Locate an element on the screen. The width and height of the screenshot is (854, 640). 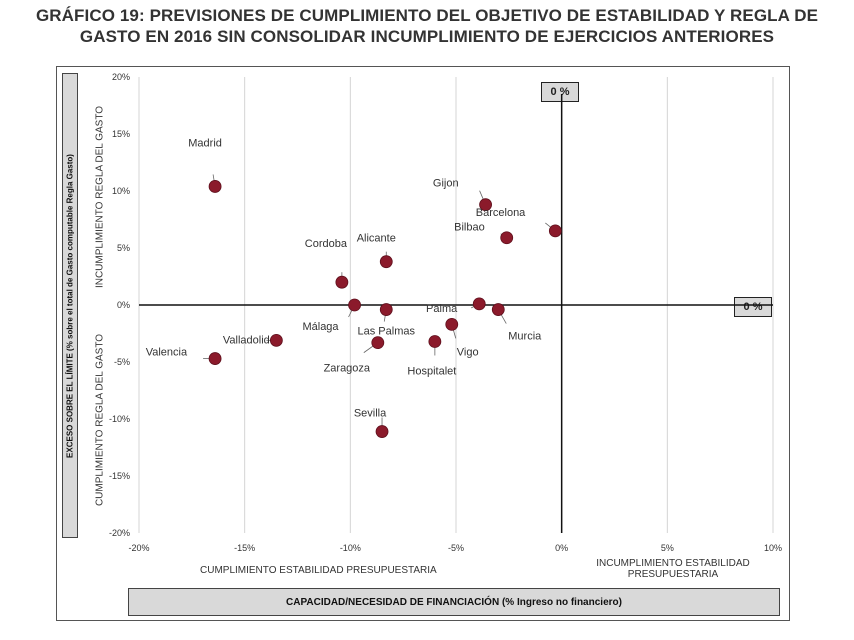
x-zero-reference-box: 0 % is located at coordinates (753, 307).